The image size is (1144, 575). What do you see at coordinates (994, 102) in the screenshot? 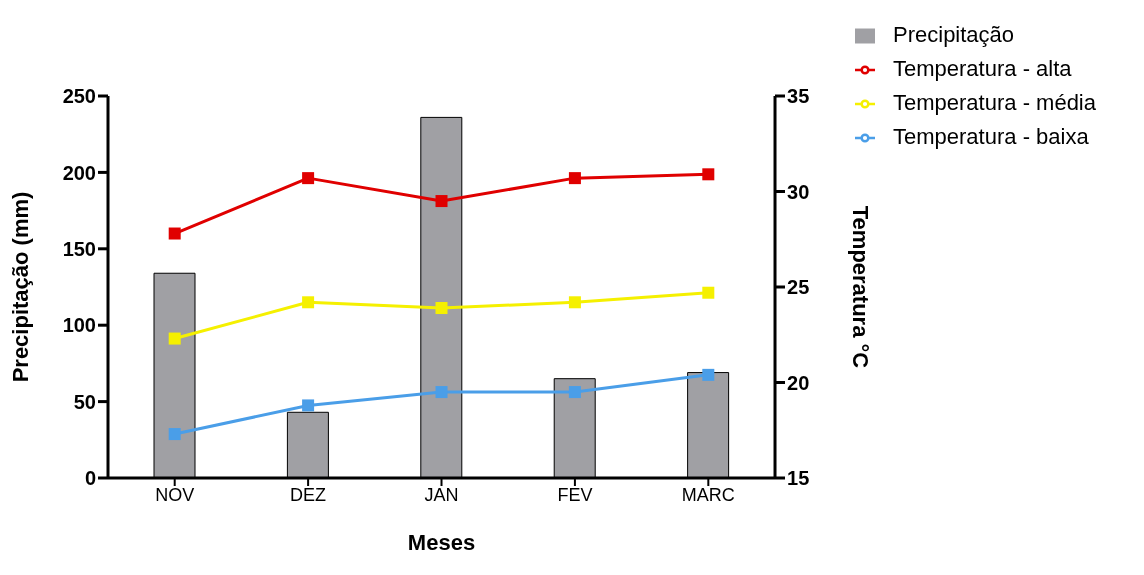
I see `legend-label: Temperatura - média` at bounding box center [994, 102].